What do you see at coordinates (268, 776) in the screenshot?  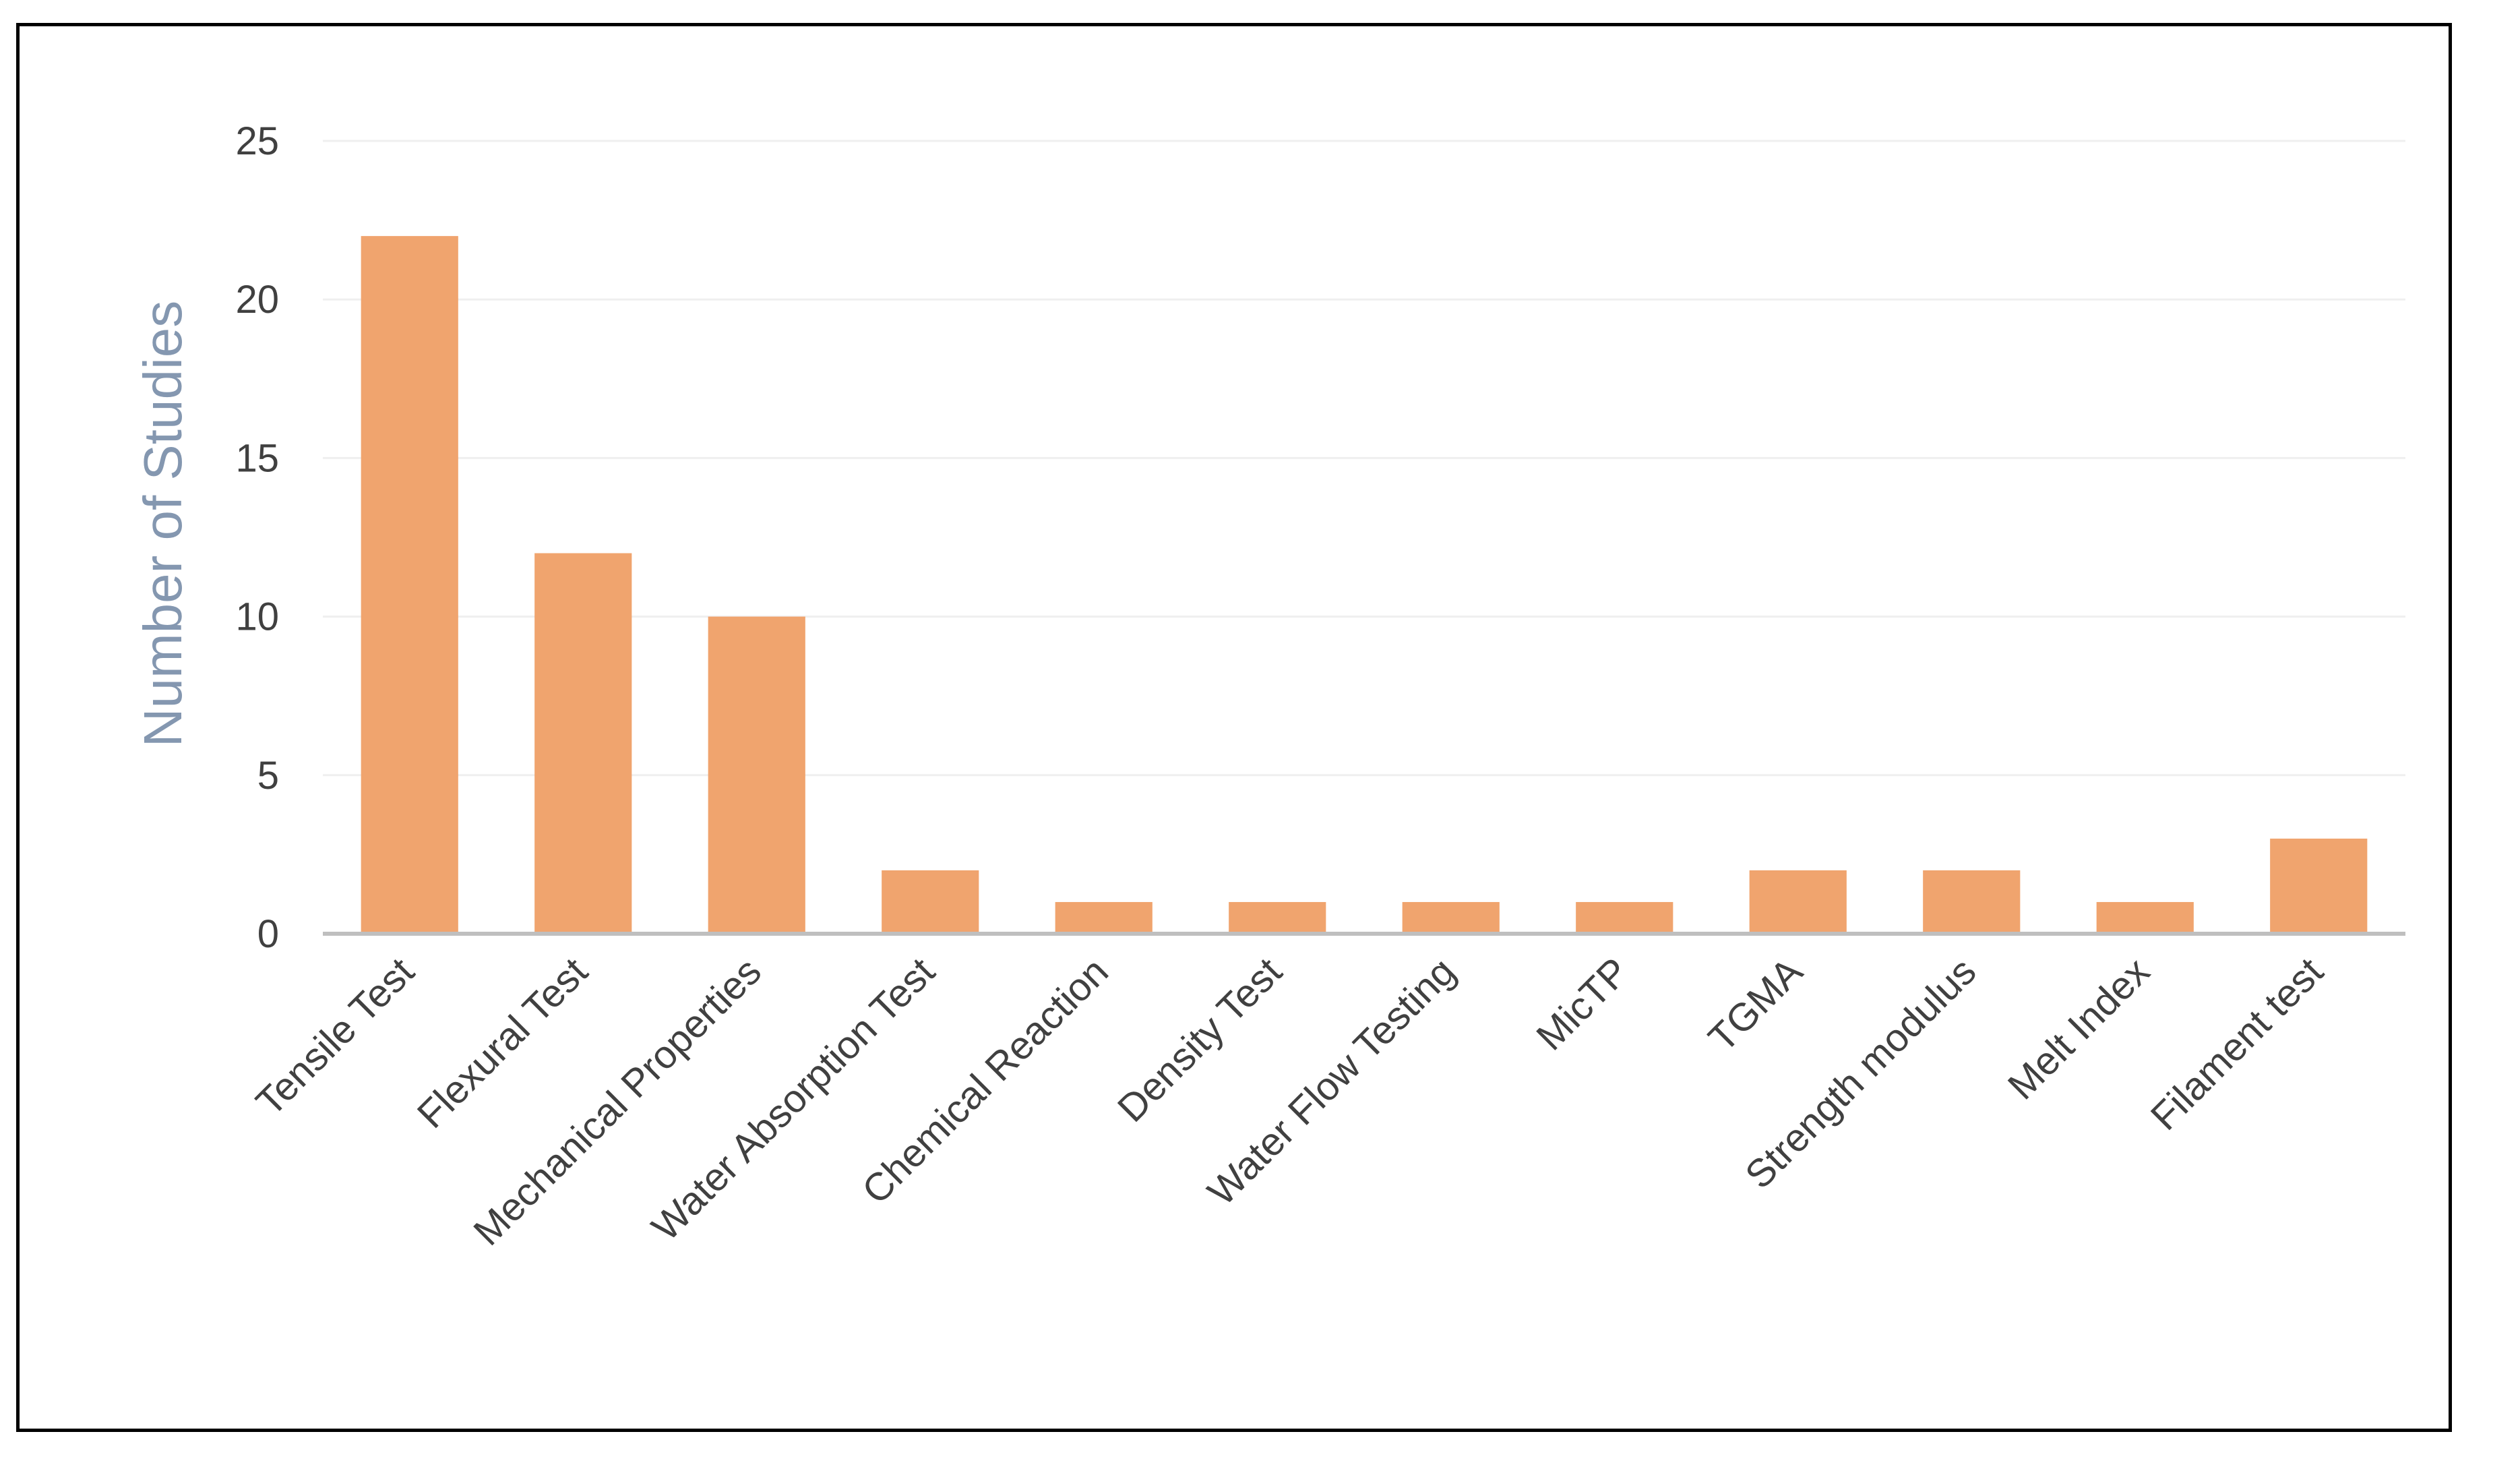 I see `y-tick-label: 5` at bounding box center [268, 776].